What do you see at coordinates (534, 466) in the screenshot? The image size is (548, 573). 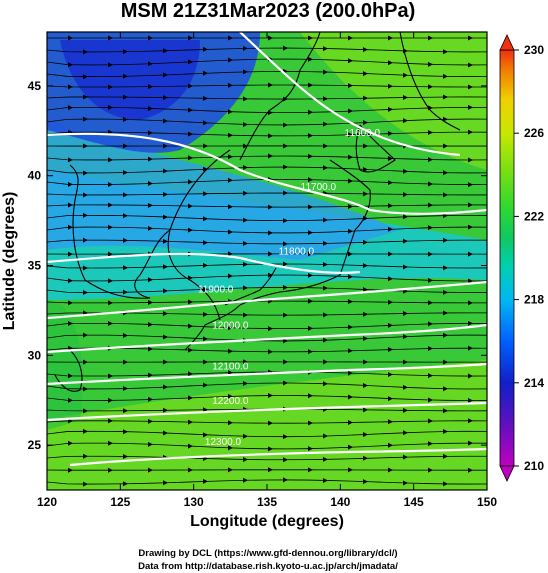 I see `colorbar-tick-label: 210` at bounding box center [534, 466].